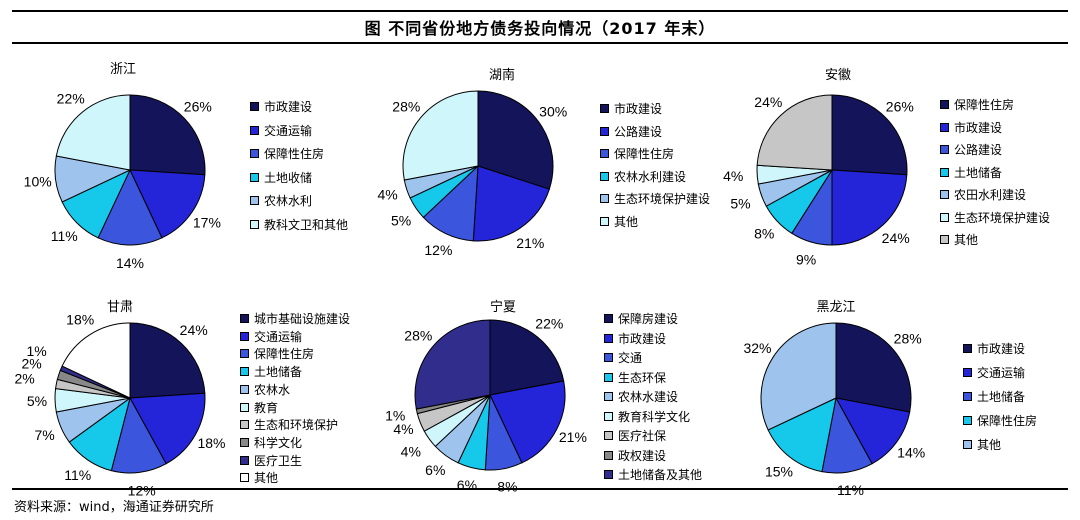  What do you see at coordinates (971, 127) in the screenshot?
I see `legend-item: 市政建设` at bounding box center [971, 127].